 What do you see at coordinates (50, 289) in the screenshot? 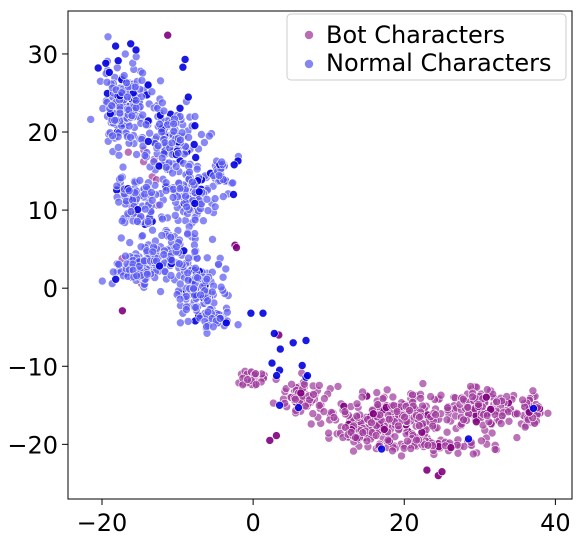
I see `y-tick-label: 0` at bounding box center [50, 289].